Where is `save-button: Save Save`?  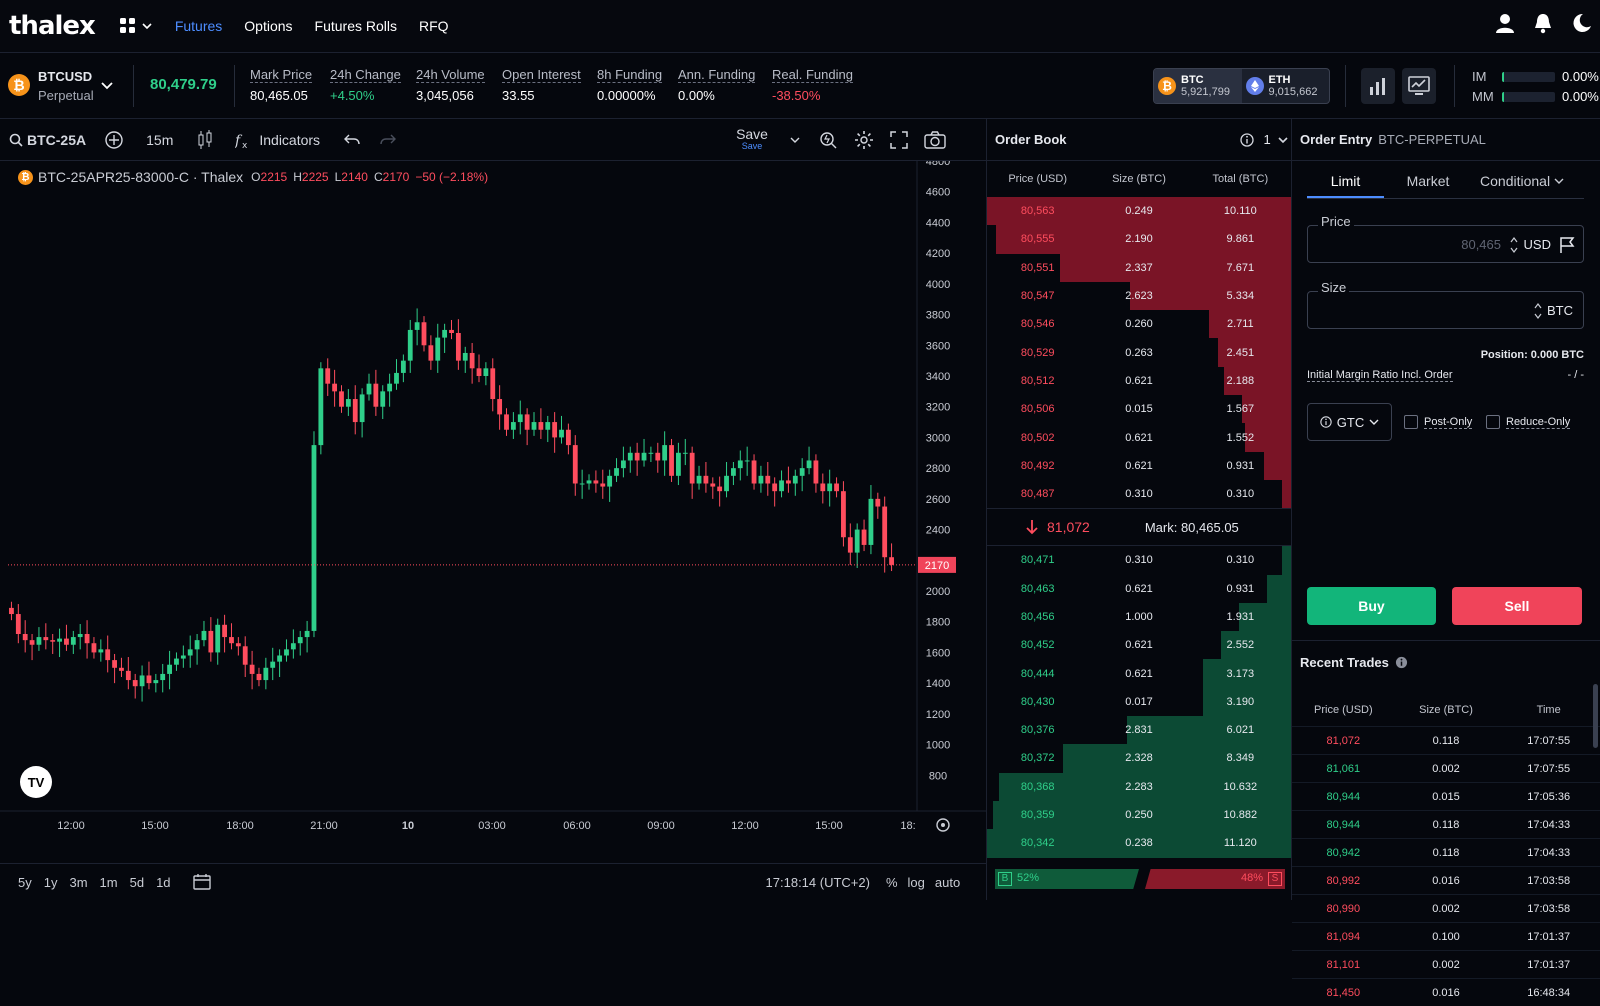 save-button: Save Save is located at coordinates (752, 139).